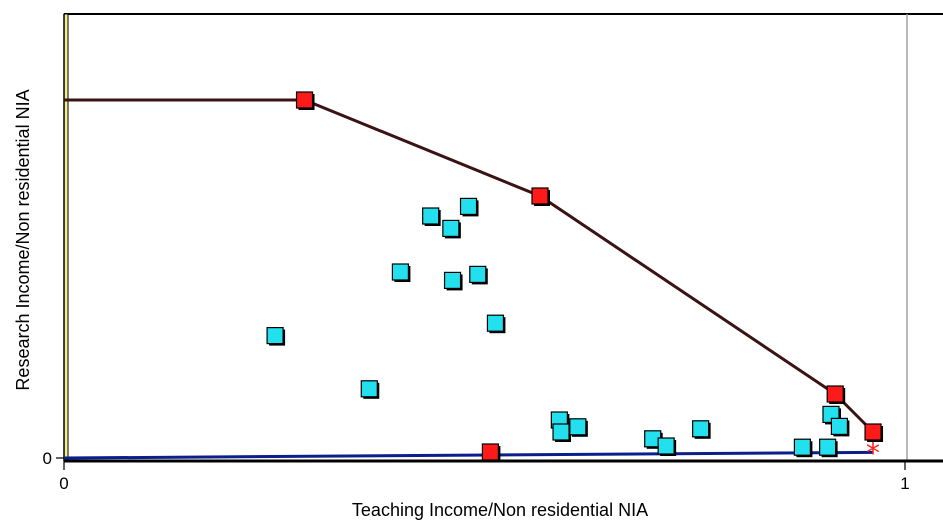 This screenshot has height=522, width=943. I want to click on baseline-layer, so click(468, 455).